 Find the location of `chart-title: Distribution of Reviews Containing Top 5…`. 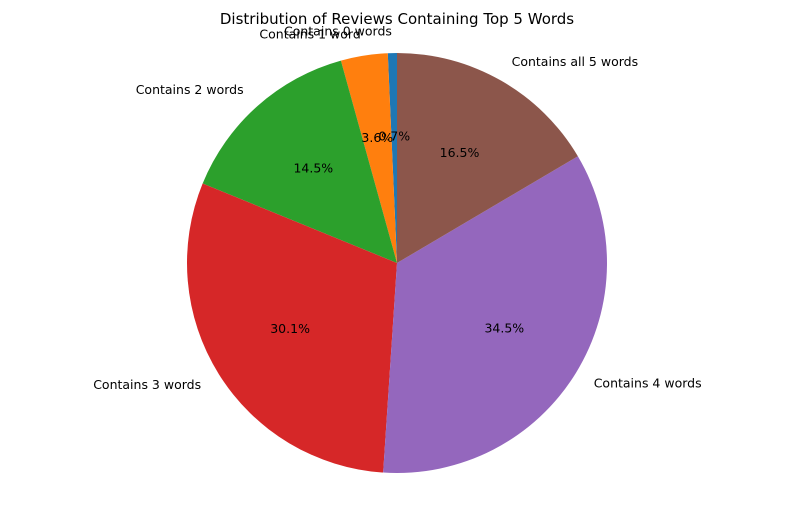

chart-title: Distribution of Reviews Containing Top 5… is located at coordinates (397, 19).